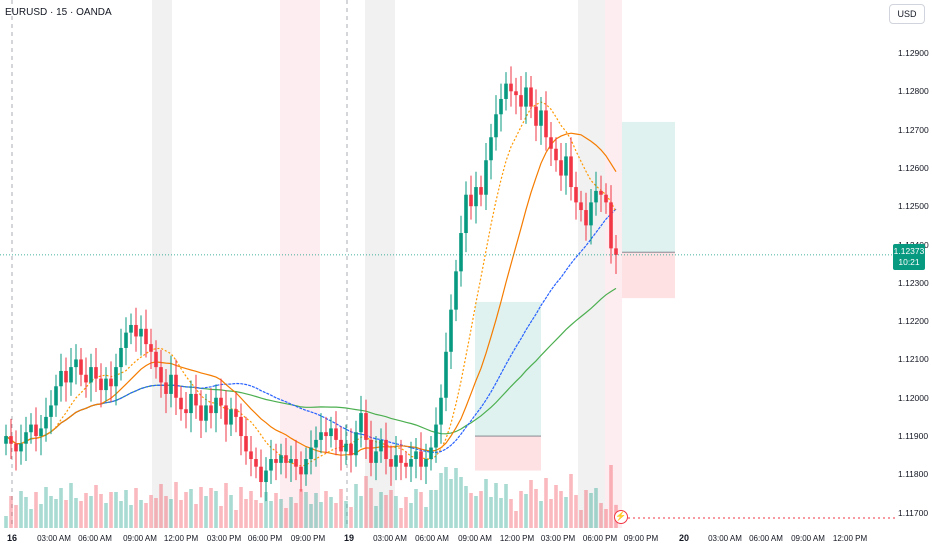  Describe the element at coordinates (913, 397) in the screenshot. I see `price-tick: 1.12000` at that location.